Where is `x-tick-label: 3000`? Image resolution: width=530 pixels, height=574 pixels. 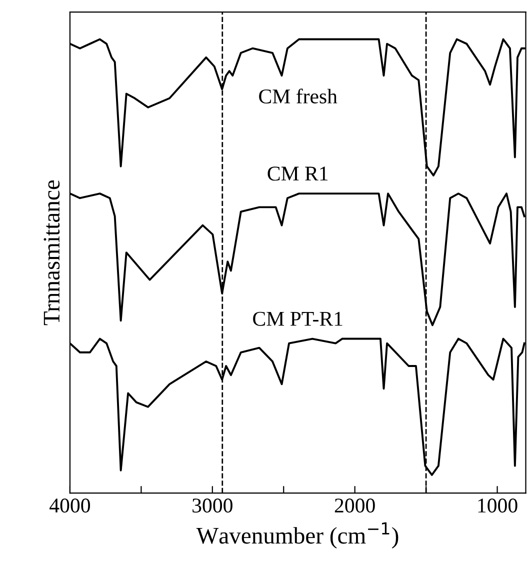 x-tick-label: 3000 is located at coordinates (212, 505).